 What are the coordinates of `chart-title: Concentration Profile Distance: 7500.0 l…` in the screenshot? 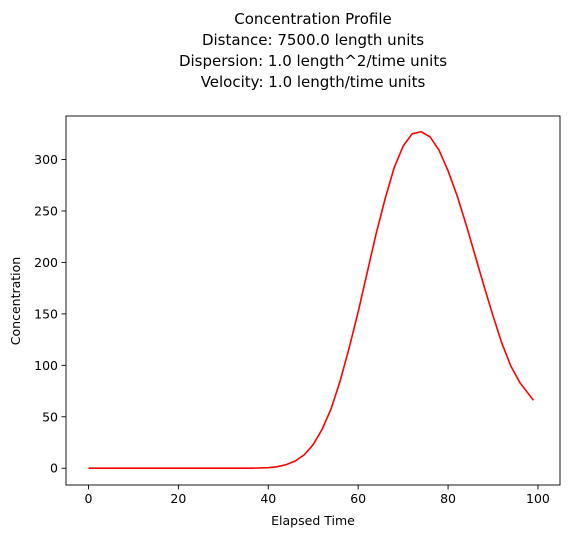 It's located at (313, 50).